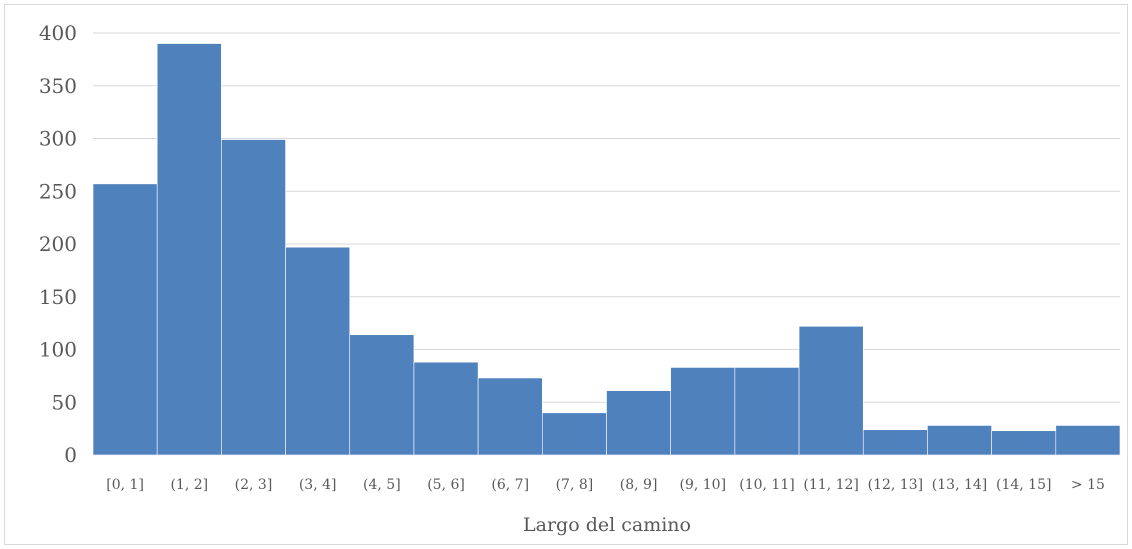  What do you see at coordinates (70, 455) in the screenshot?
I see `y-tick-label: 0` at bounding box center [70, 455].